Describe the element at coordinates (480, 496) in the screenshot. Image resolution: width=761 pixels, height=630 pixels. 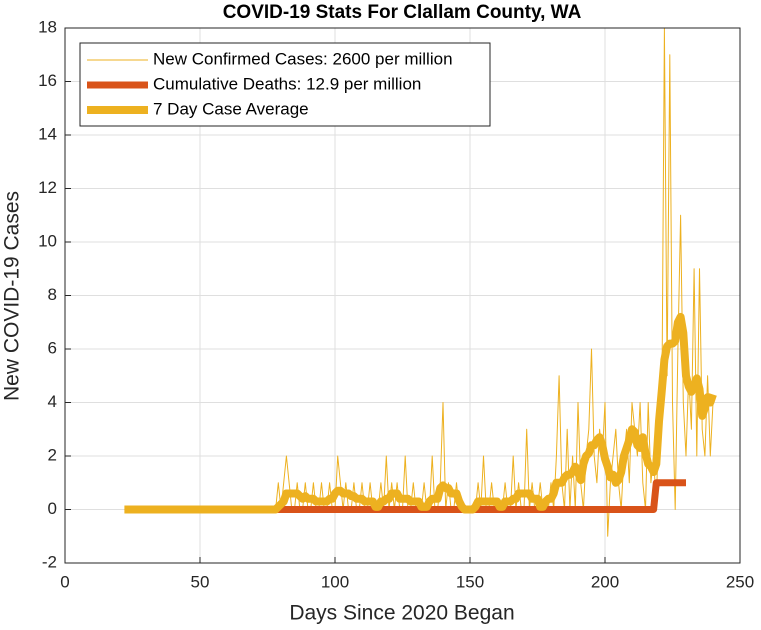
I see `line-series` at that location.